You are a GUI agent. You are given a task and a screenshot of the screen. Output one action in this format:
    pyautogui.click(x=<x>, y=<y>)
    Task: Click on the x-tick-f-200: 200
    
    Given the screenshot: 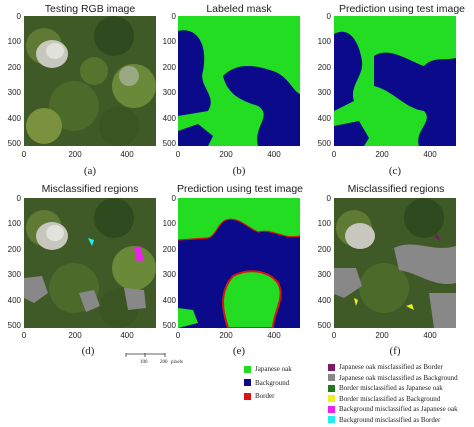 What is the action you would take?
    pyautogui.click(x=382, y=335)
    